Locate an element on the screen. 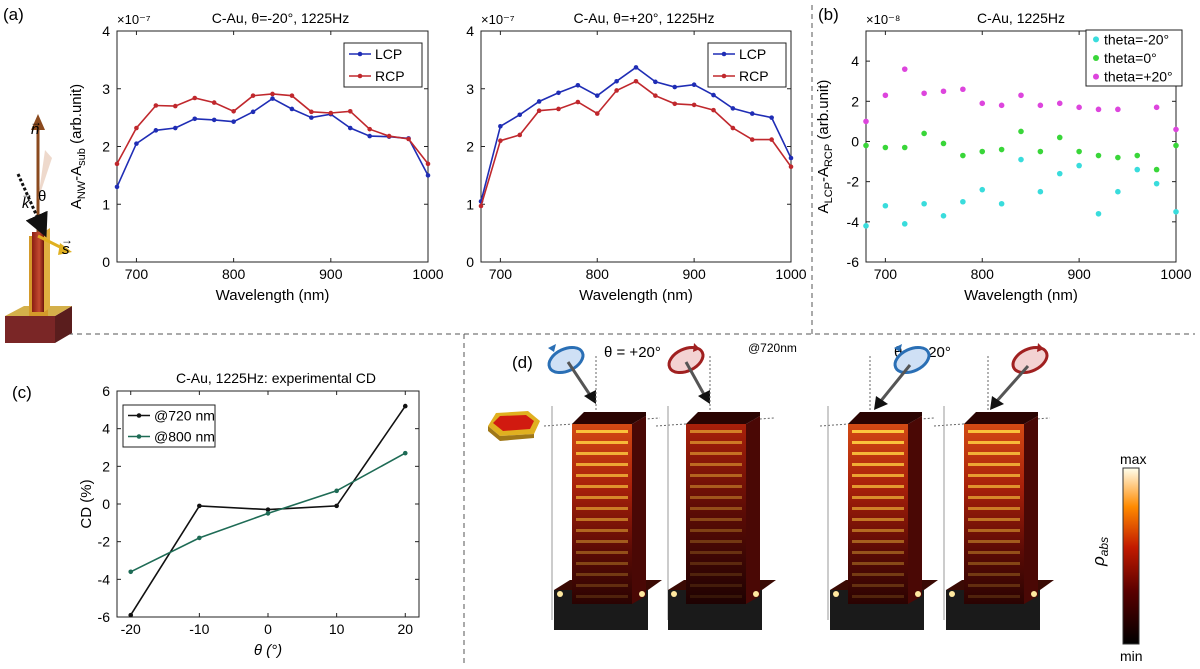  pillar-front is located at coordinates (716, 514).